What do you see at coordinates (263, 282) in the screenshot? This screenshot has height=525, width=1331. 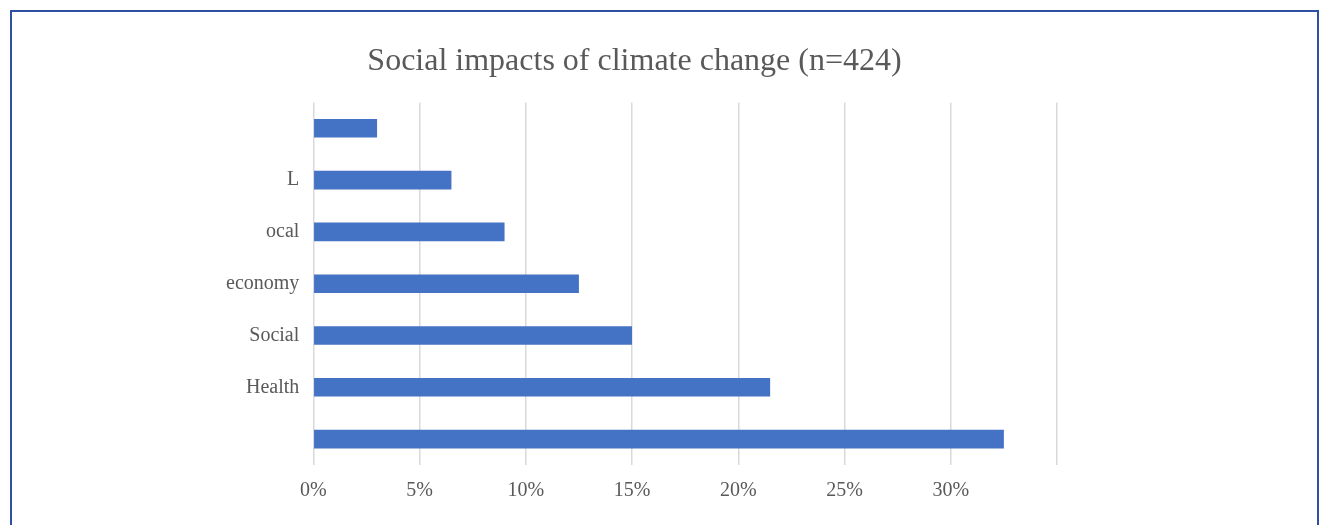 I see `y-tick-label: economy` at bounding box center [263, 282].